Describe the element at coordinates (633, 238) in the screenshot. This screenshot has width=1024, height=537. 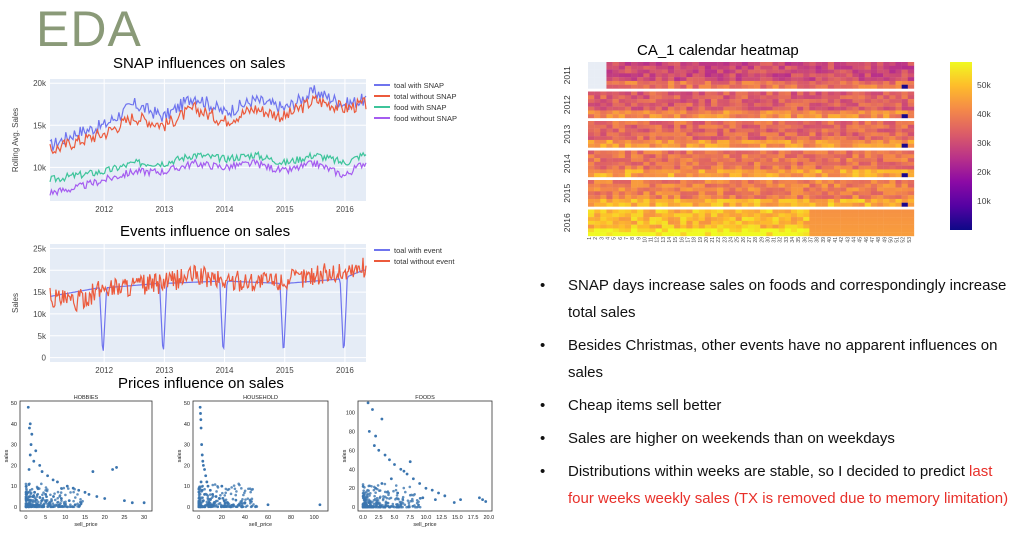
I see `week-tick-label: 8` at that location.